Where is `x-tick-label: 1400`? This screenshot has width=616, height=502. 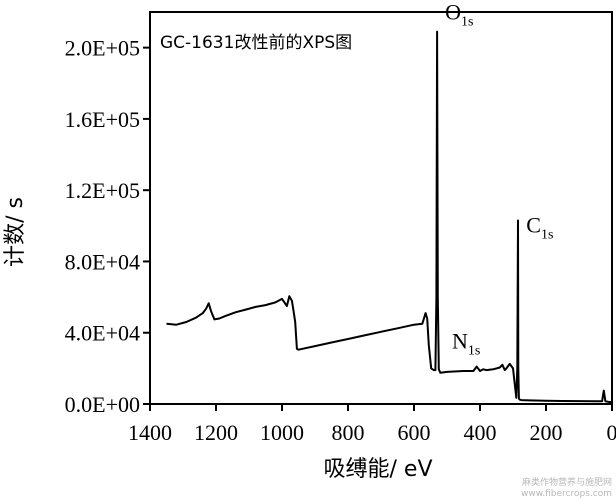 x-tick-label: 1400 is located at coordinates (150, 432).